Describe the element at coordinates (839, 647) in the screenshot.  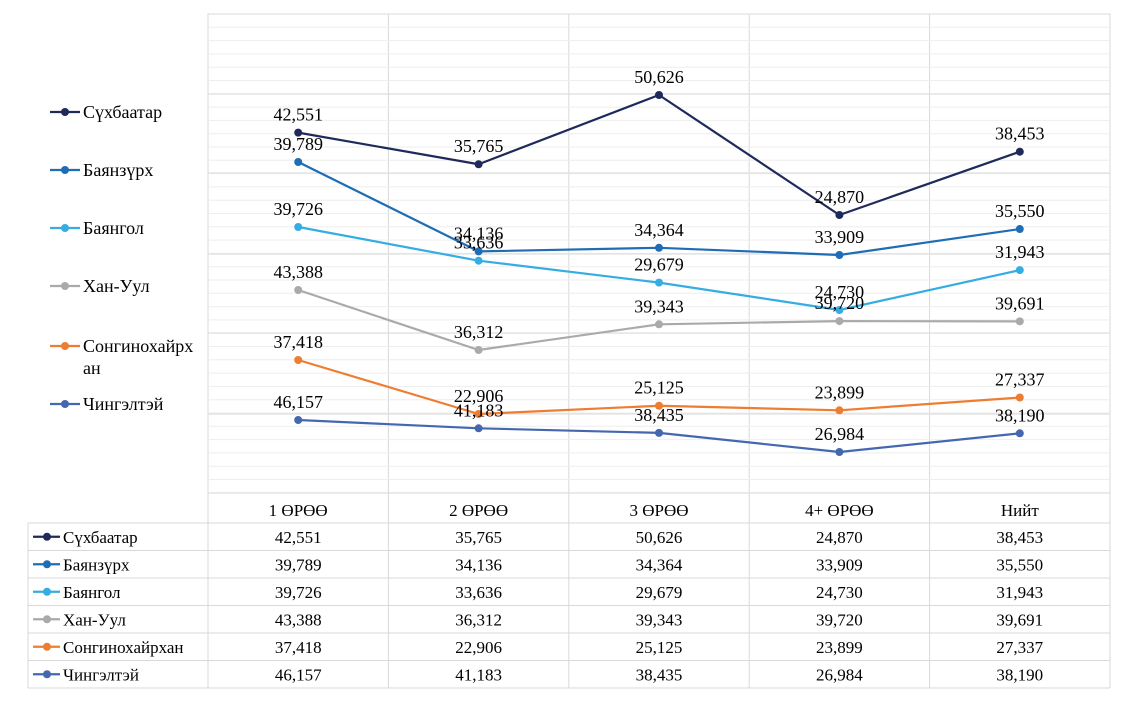
I see `table-cell: 23,899` at that location.